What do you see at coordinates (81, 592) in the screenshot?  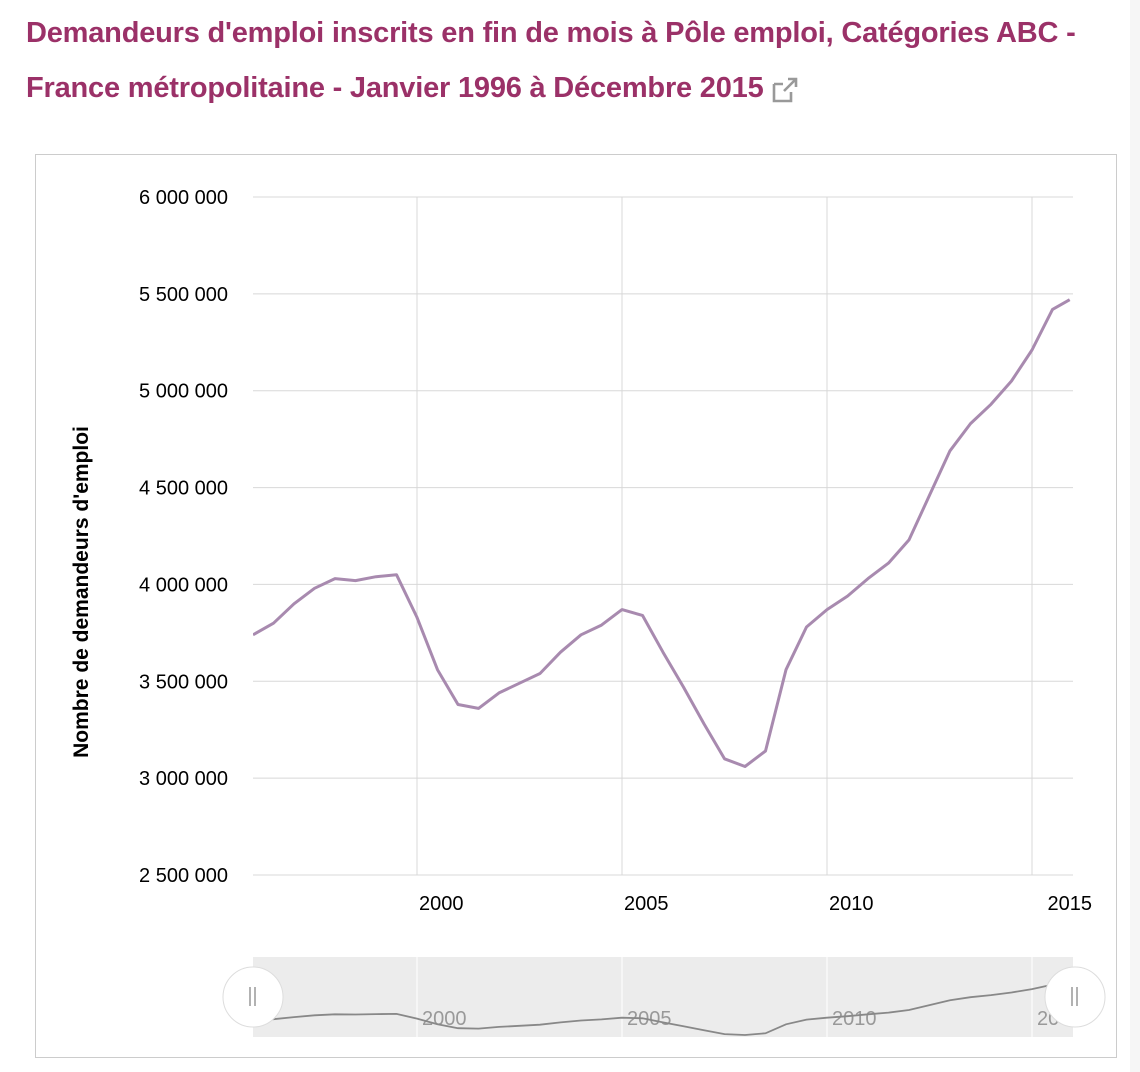 I see `y-axis-title: Nombre de demandeurs d'emploi` at bounding box center [81, 592].